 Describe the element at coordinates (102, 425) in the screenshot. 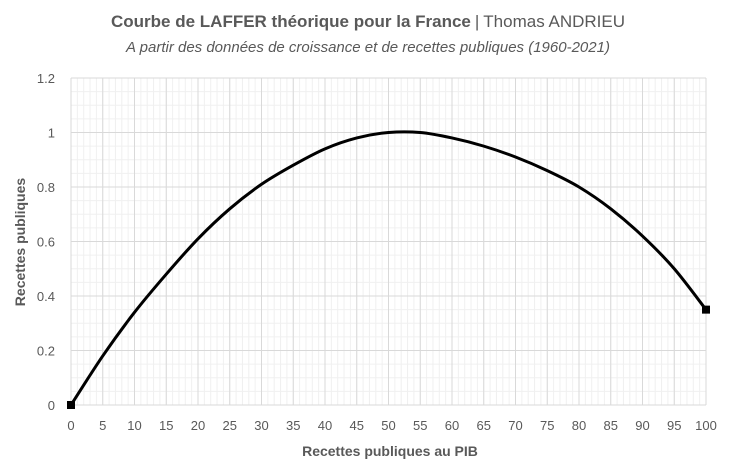

I see `x-tick-label: 5` at that location.